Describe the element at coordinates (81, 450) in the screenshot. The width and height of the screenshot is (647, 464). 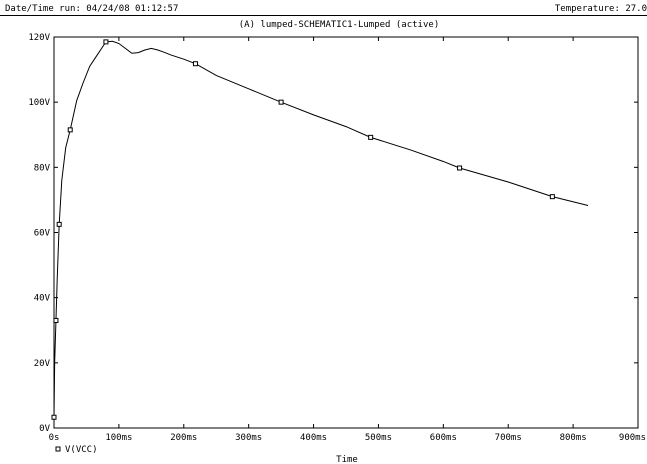
I see `legend-label: V(VCC)` at that location.